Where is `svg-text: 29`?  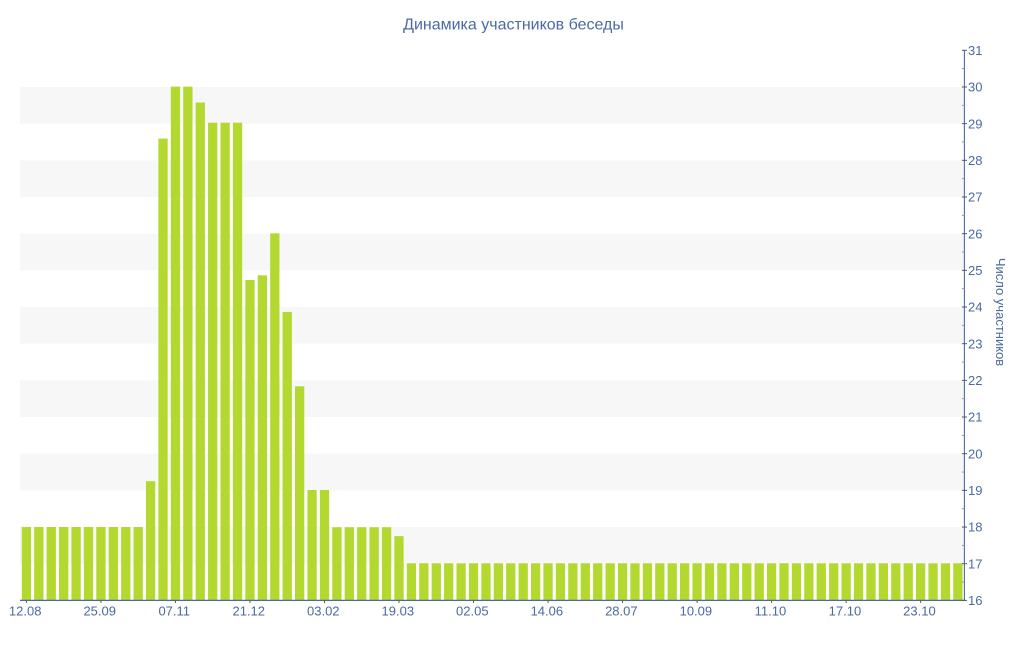 svg-text: 29 is located at coordinates (975, 123).